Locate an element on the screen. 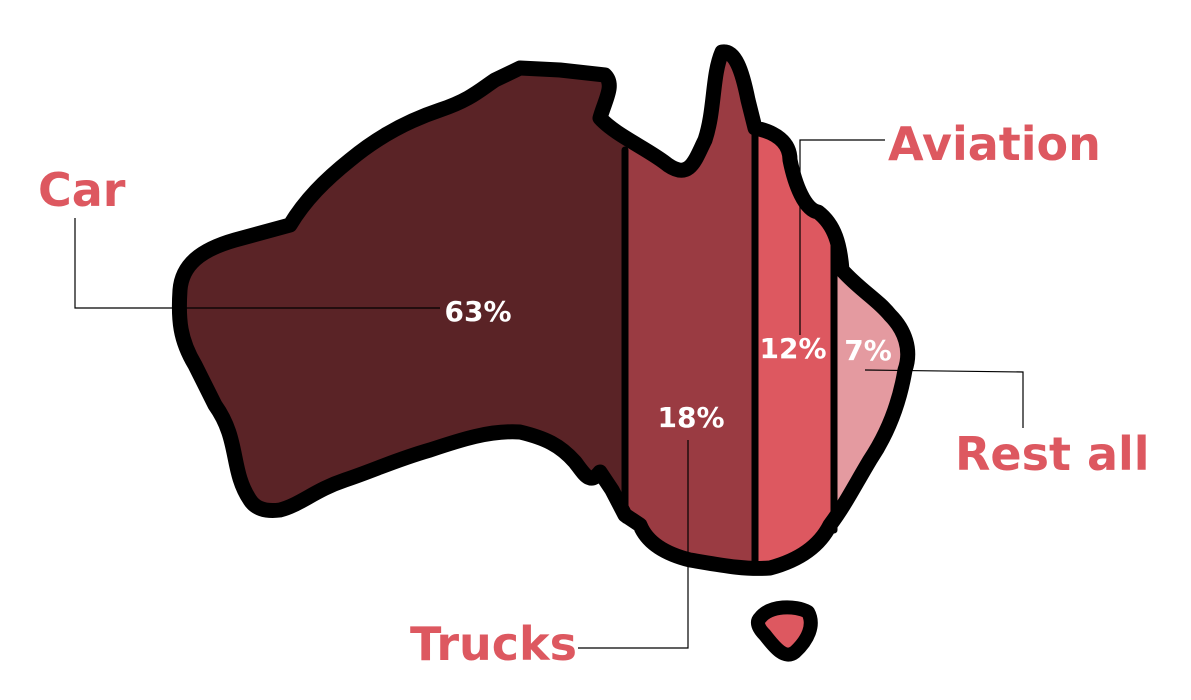  category-label-car: Car is located at coordinates (82, 190).